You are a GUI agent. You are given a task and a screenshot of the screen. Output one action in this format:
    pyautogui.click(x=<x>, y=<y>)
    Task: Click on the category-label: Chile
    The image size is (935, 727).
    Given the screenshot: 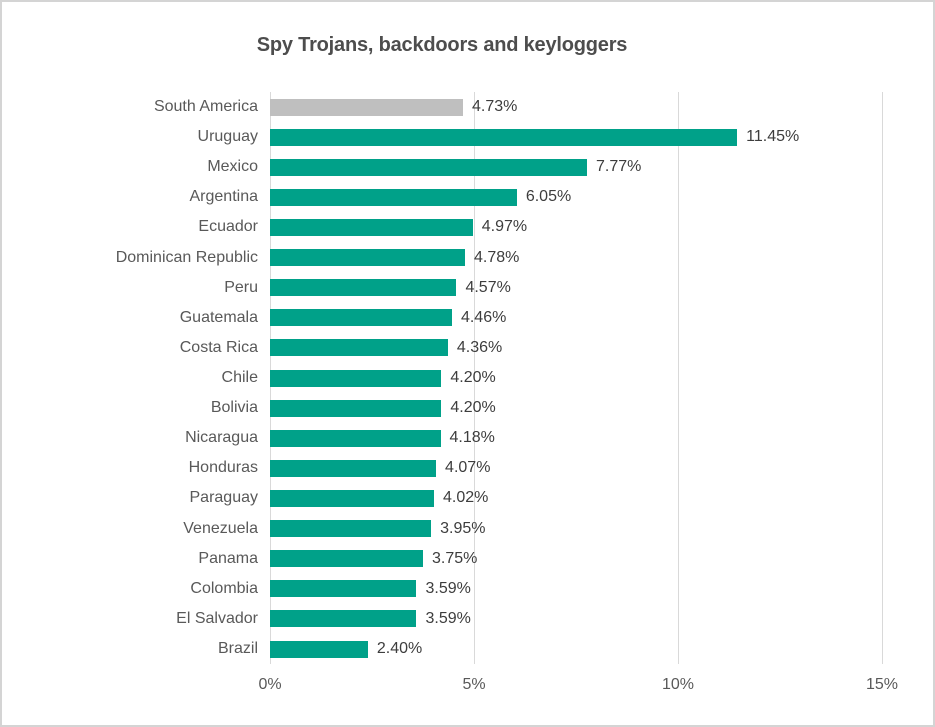 What is the action you would take?
    pyautogui.click(x=239, y=378)
    